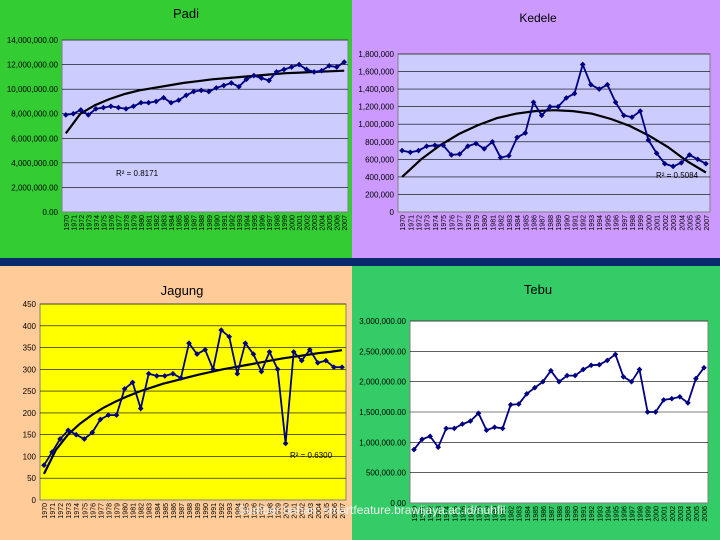 The image size is (720, 540). I want to click on tebu-x-tick-label: 2005, so click(697, 514).